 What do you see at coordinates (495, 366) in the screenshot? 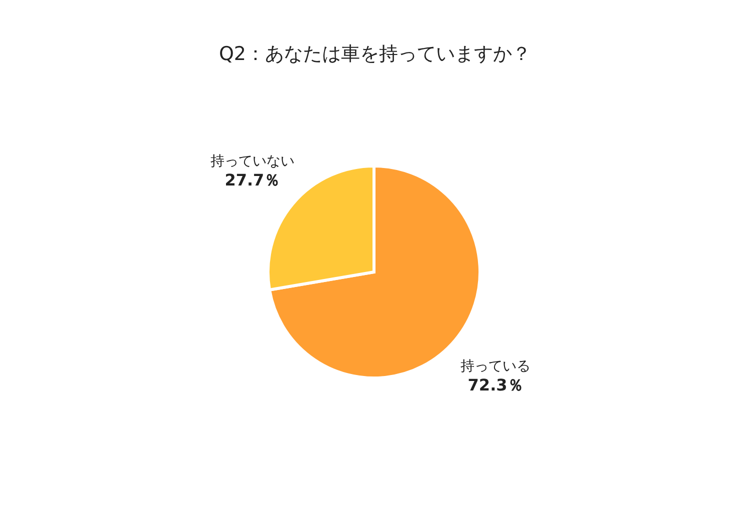
I see `slice-label: 持っている` at bounding box center [495, 366].